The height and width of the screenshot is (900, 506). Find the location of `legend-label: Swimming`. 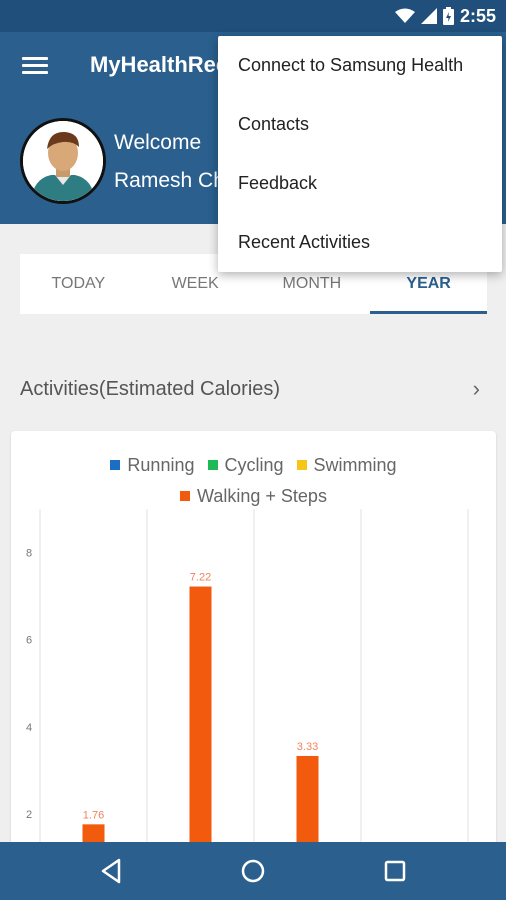

legend-label: Swimming is located at coordinates (355, 465).